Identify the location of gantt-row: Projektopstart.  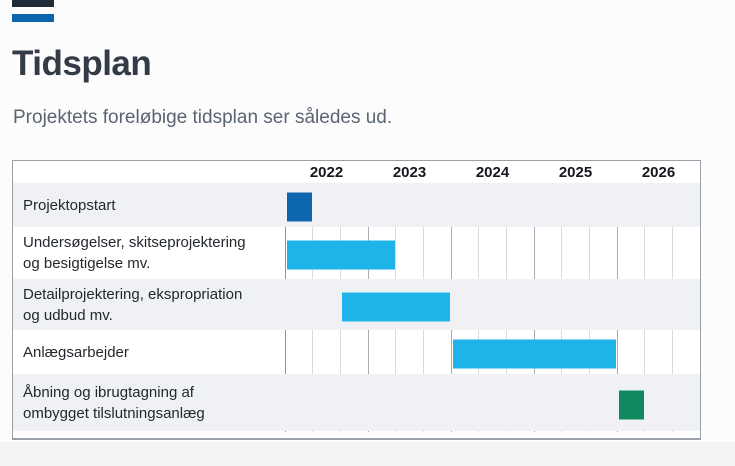
(356, 205).